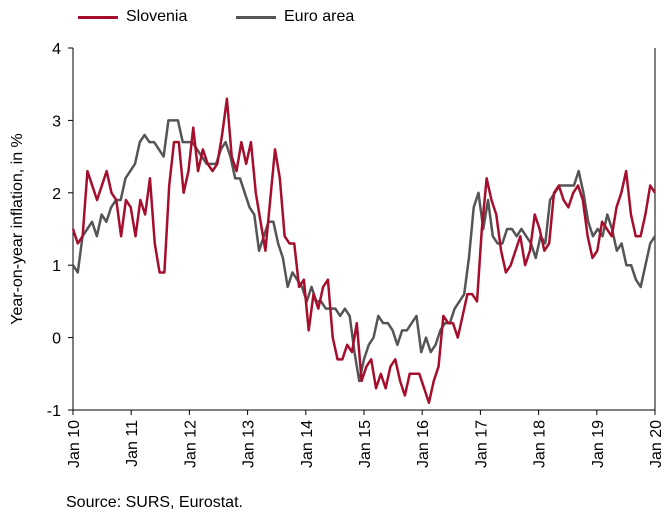 The height and width of the screenshot is (520, 668). I want to click on x-tick-label: Jan 14, so click(307, 444).